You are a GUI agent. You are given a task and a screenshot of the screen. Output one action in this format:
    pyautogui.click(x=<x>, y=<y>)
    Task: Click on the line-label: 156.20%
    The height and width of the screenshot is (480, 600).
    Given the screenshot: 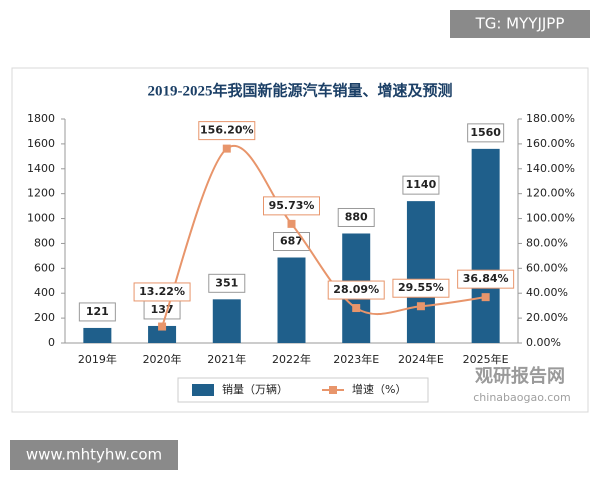 What is the action you would take?
    pyautogui.click(x=226, y=130)
    